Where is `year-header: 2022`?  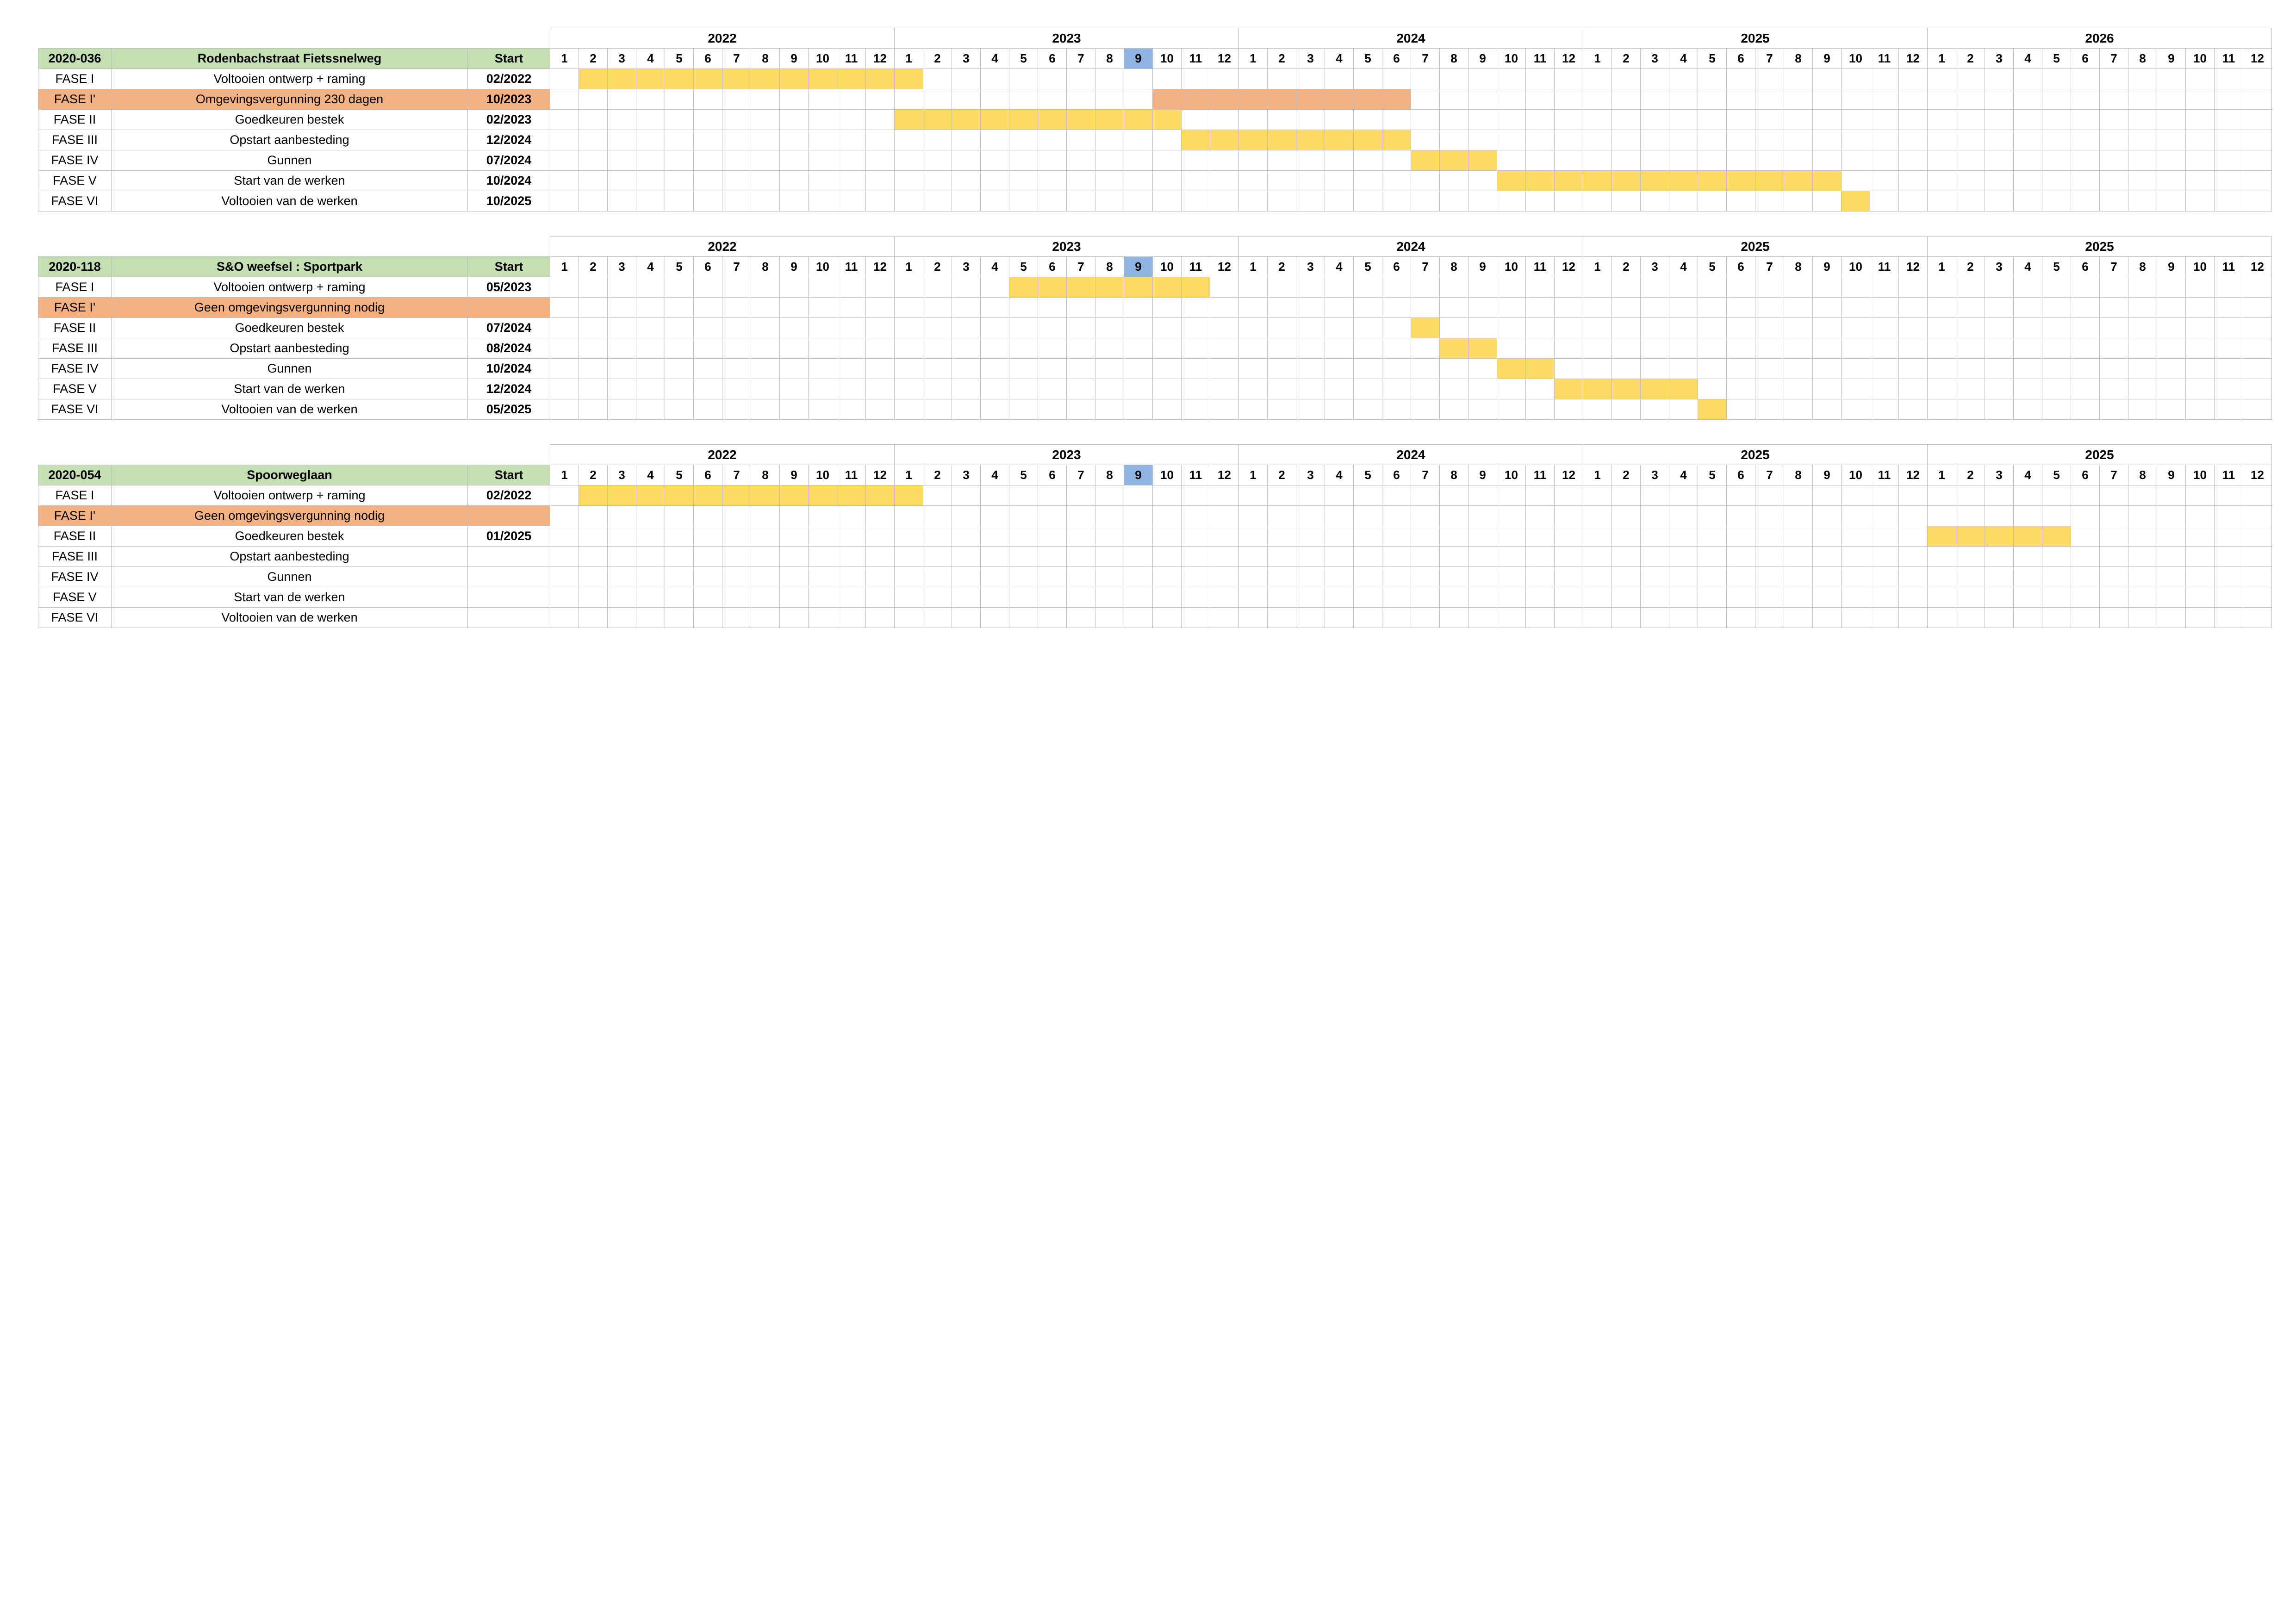 year-header: 2022 is located at coordinates (722, 38).